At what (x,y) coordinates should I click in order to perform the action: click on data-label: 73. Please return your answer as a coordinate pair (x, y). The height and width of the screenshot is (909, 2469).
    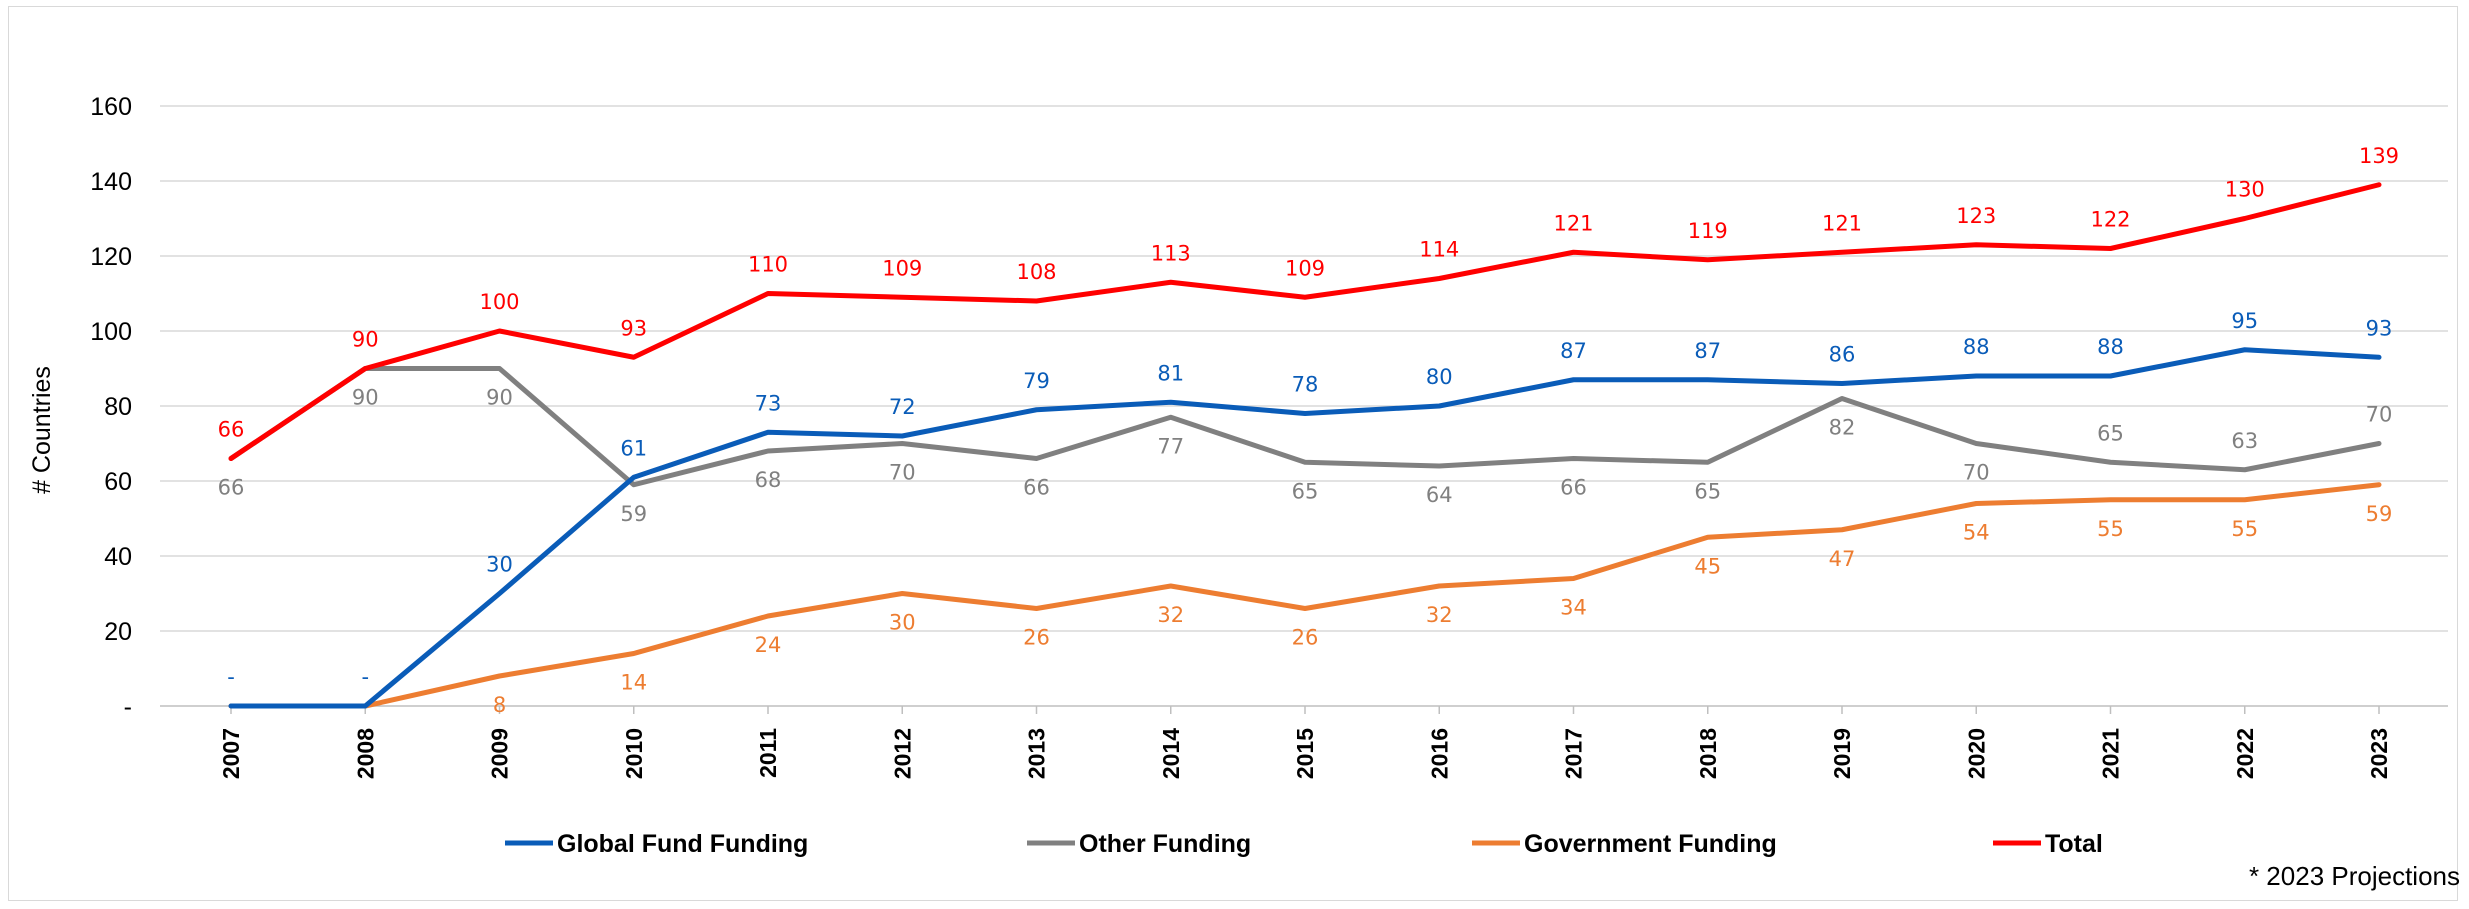
    Looking at the image, I should click on (768, 403).